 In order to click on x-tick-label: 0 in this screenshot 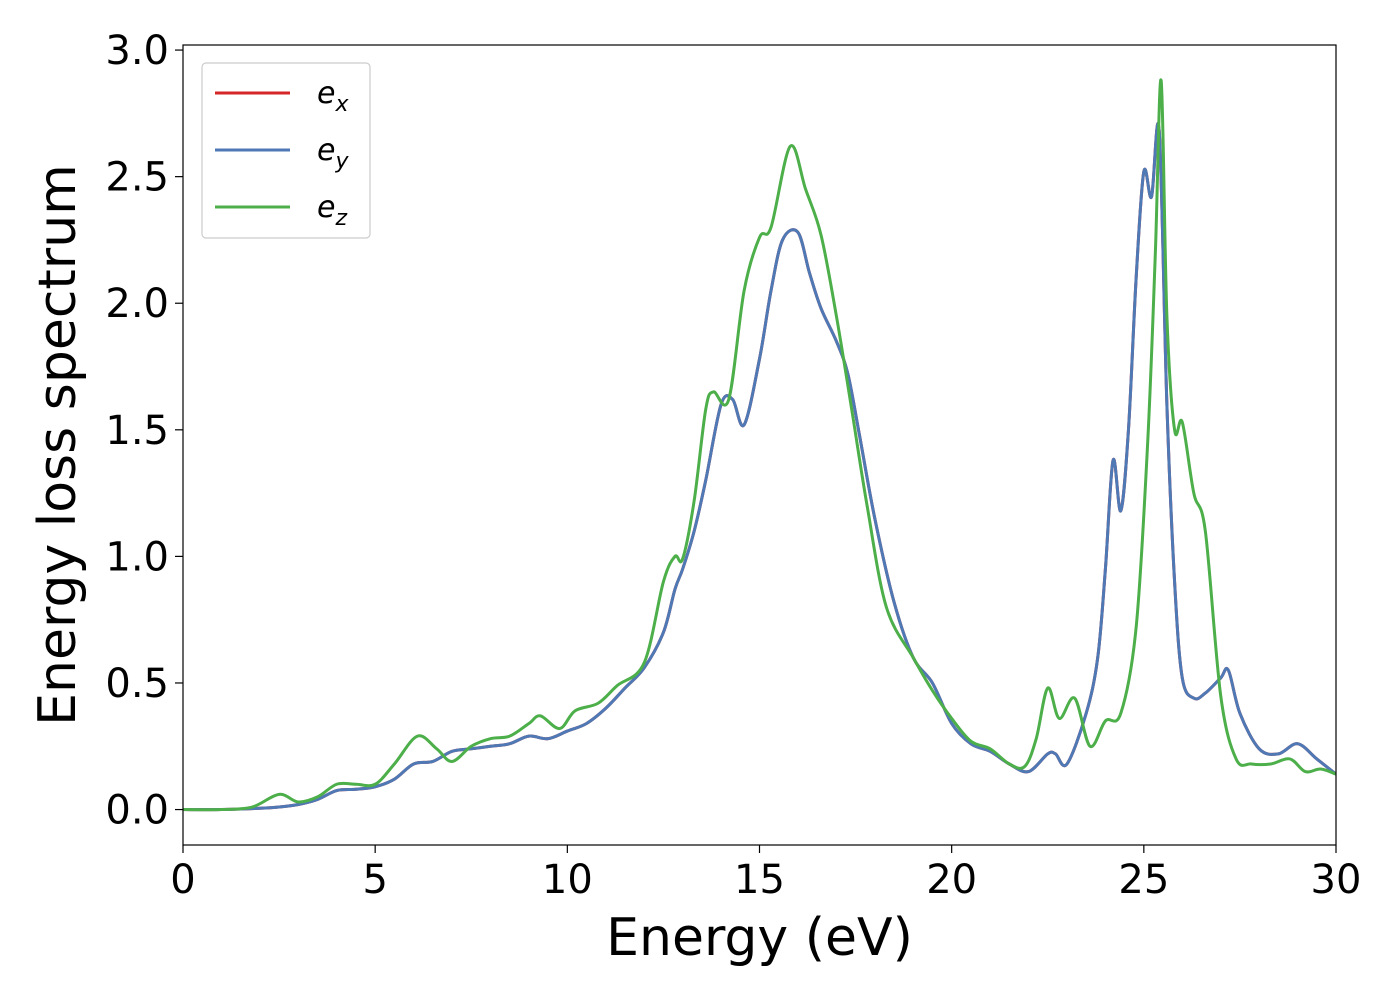, I will do `click(182, 880)`.